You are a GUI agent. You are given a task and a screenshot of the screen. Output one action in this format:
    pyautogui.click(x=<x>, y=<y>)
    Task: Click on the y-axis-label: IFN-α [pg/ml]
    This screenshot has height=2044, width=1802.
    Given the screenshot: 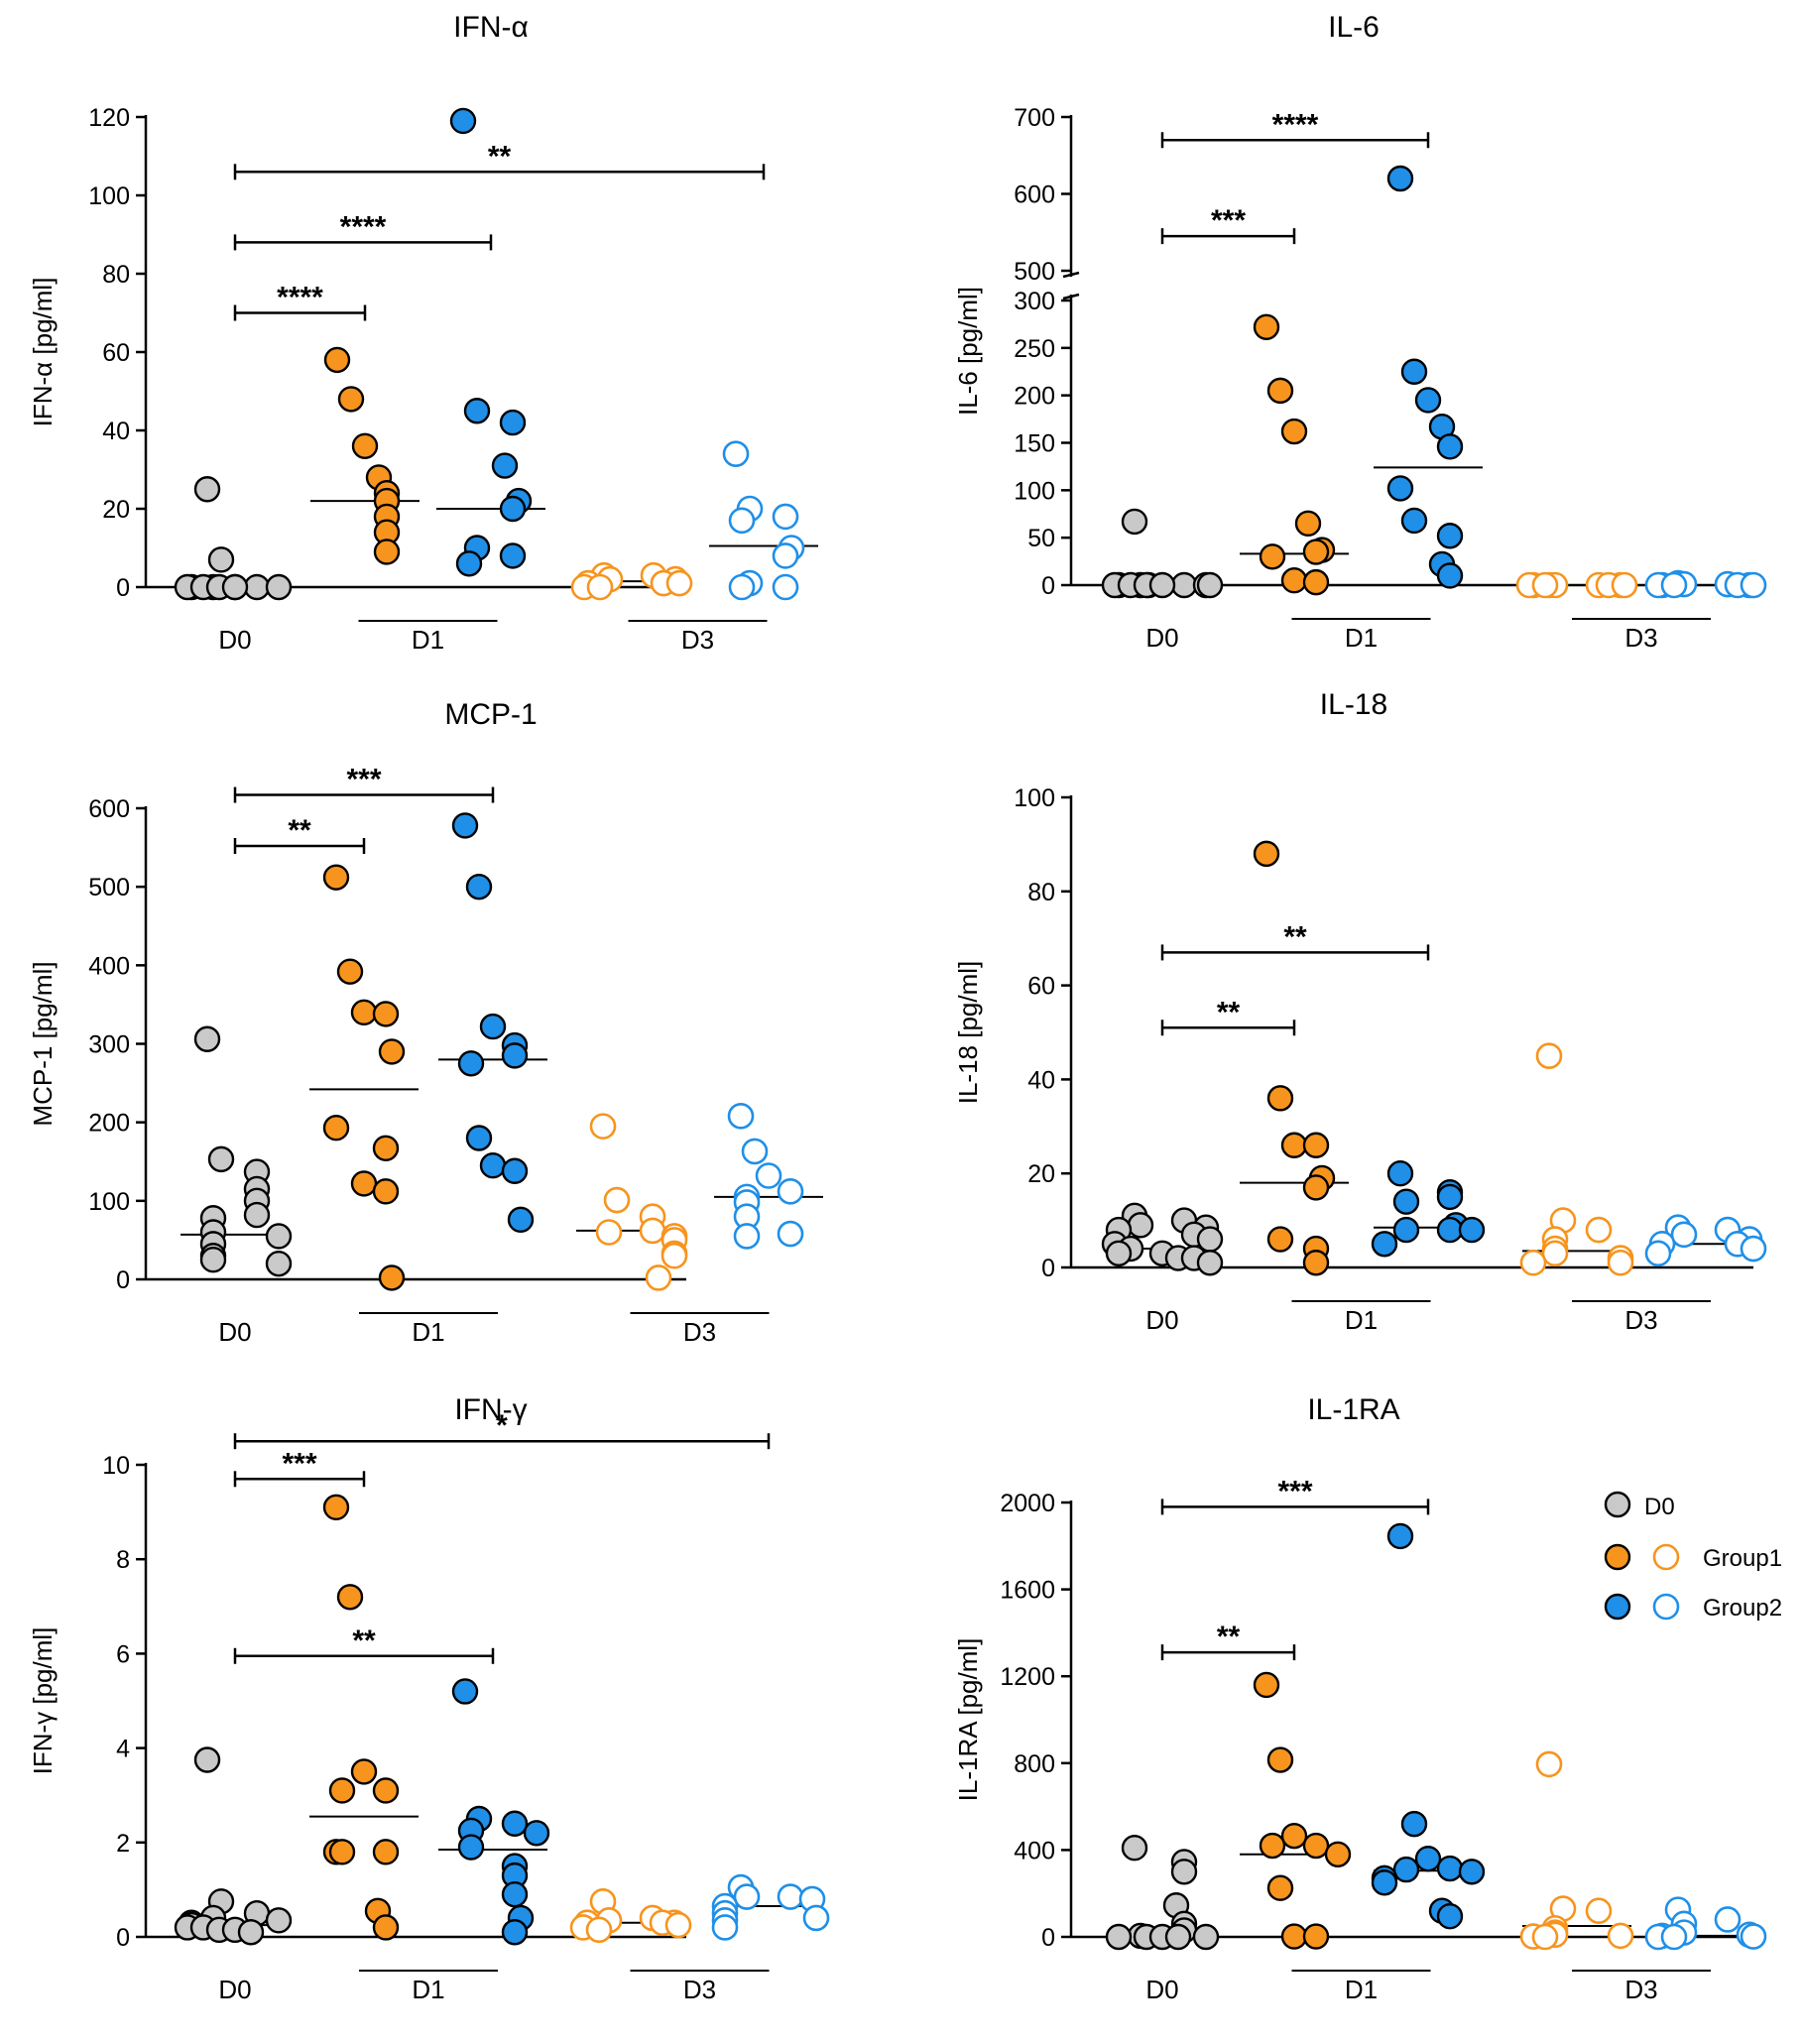 What is the action you would take?
    pyautogui.click(x=43, y=352)
    